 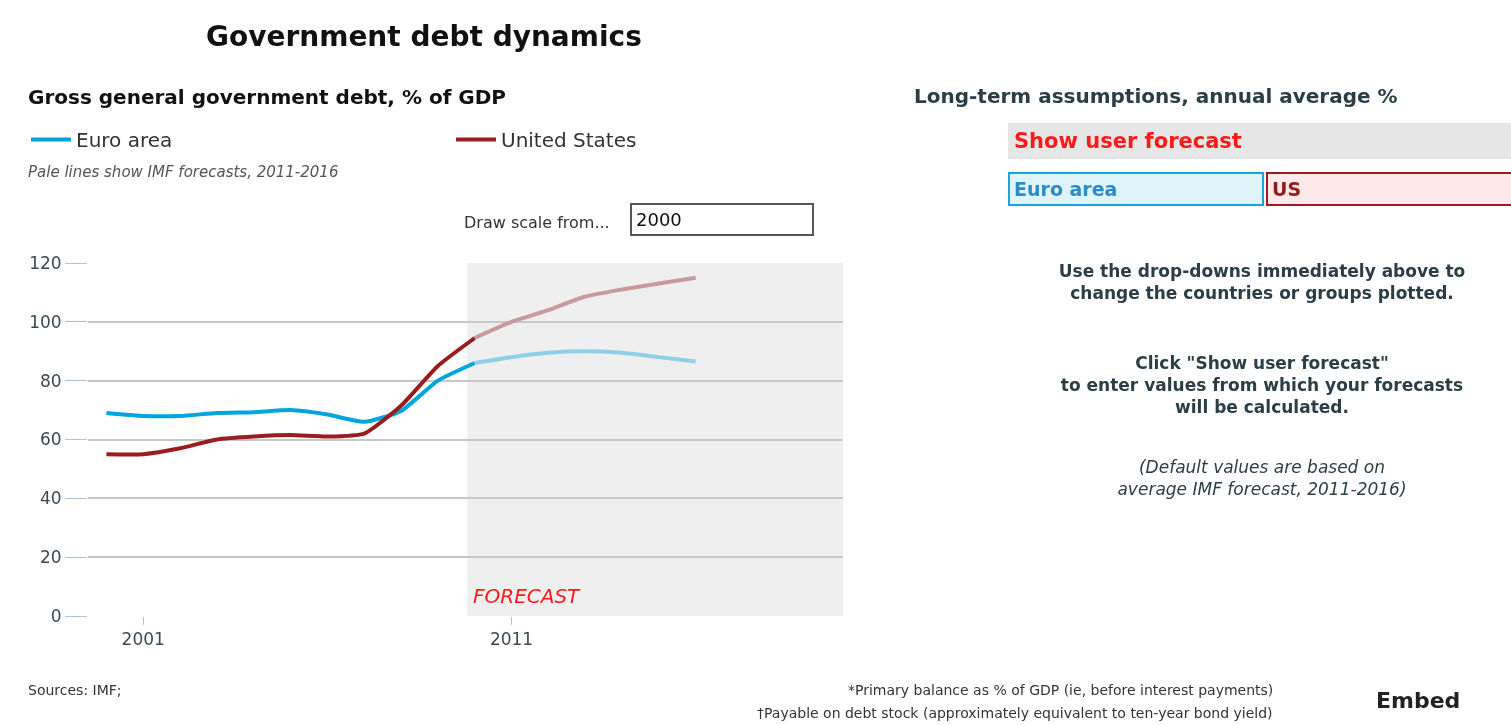 I want to click on text: Long-term assumptions, annual average %, so click(x=1156, y=96).